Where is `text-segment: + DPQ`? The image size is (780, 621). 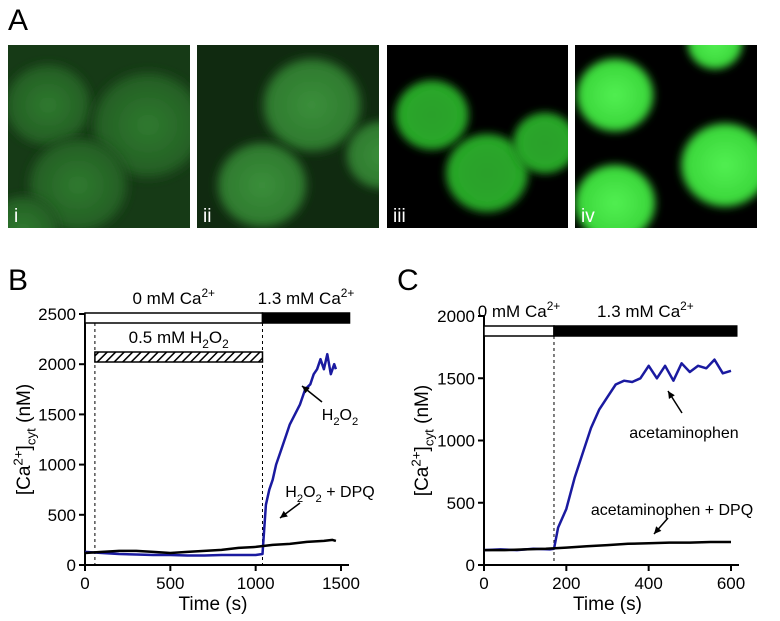 text-segment: + DPQ is located at coordinates (348, 492).